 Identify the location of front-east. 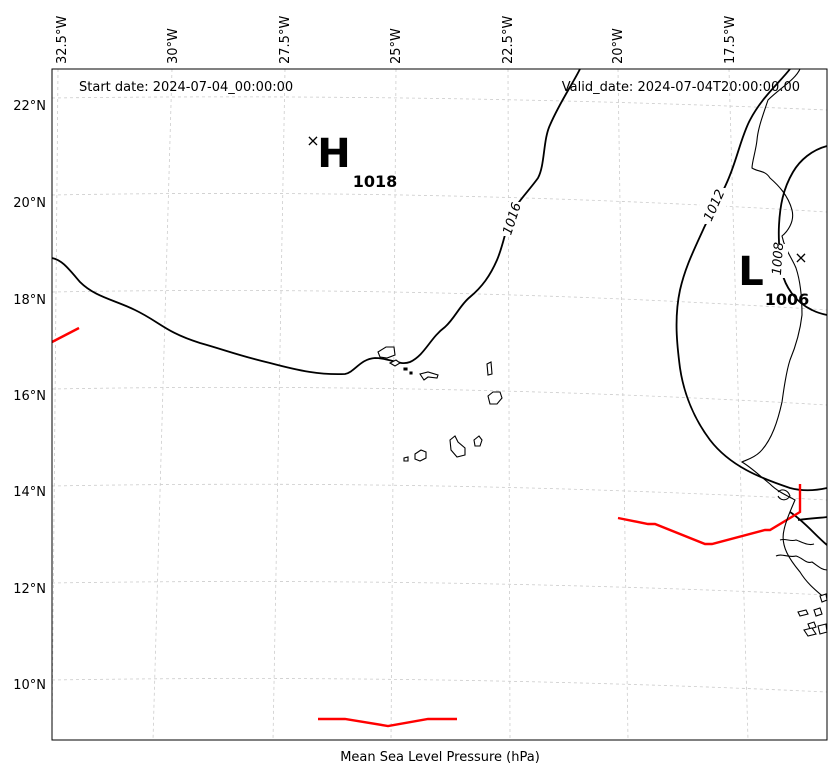
(709, 515).